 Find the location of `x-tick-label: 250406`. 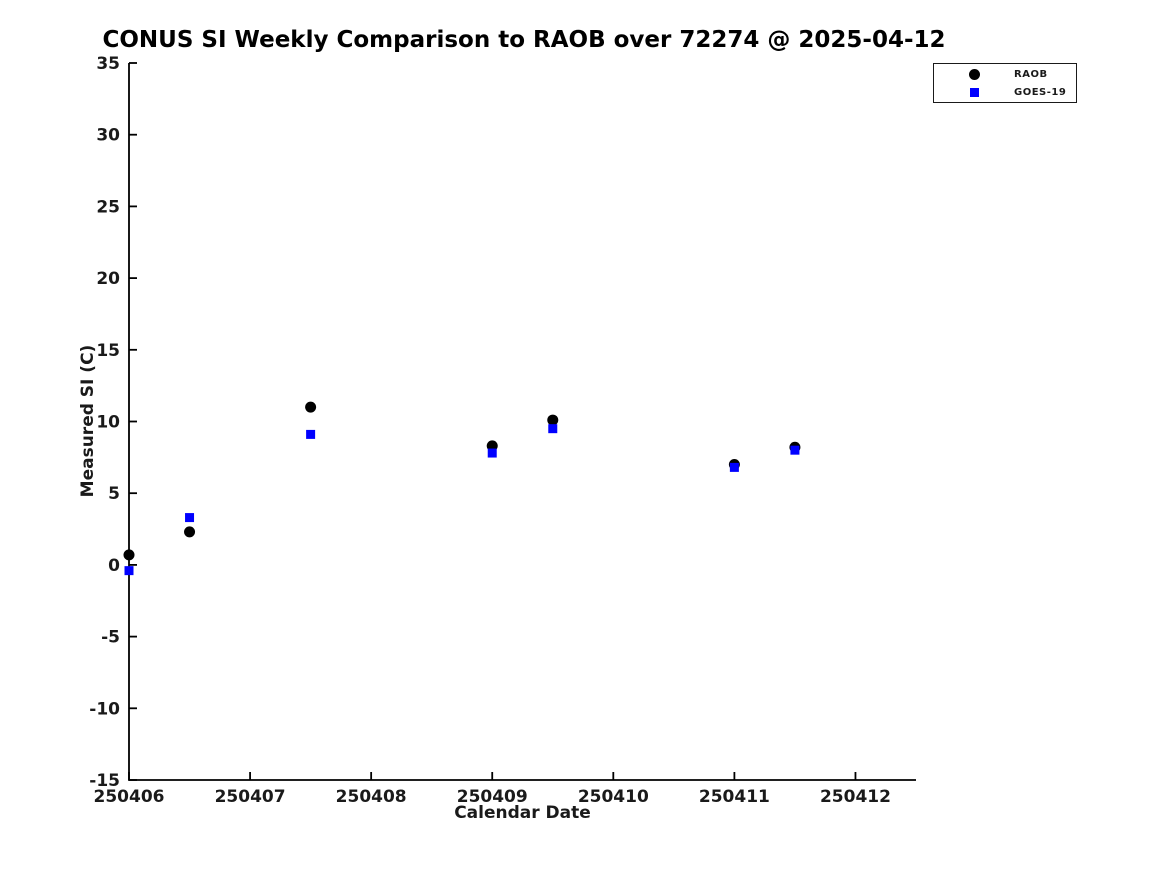

x-tick-label: 250406 is located at coordinates (129, 797).